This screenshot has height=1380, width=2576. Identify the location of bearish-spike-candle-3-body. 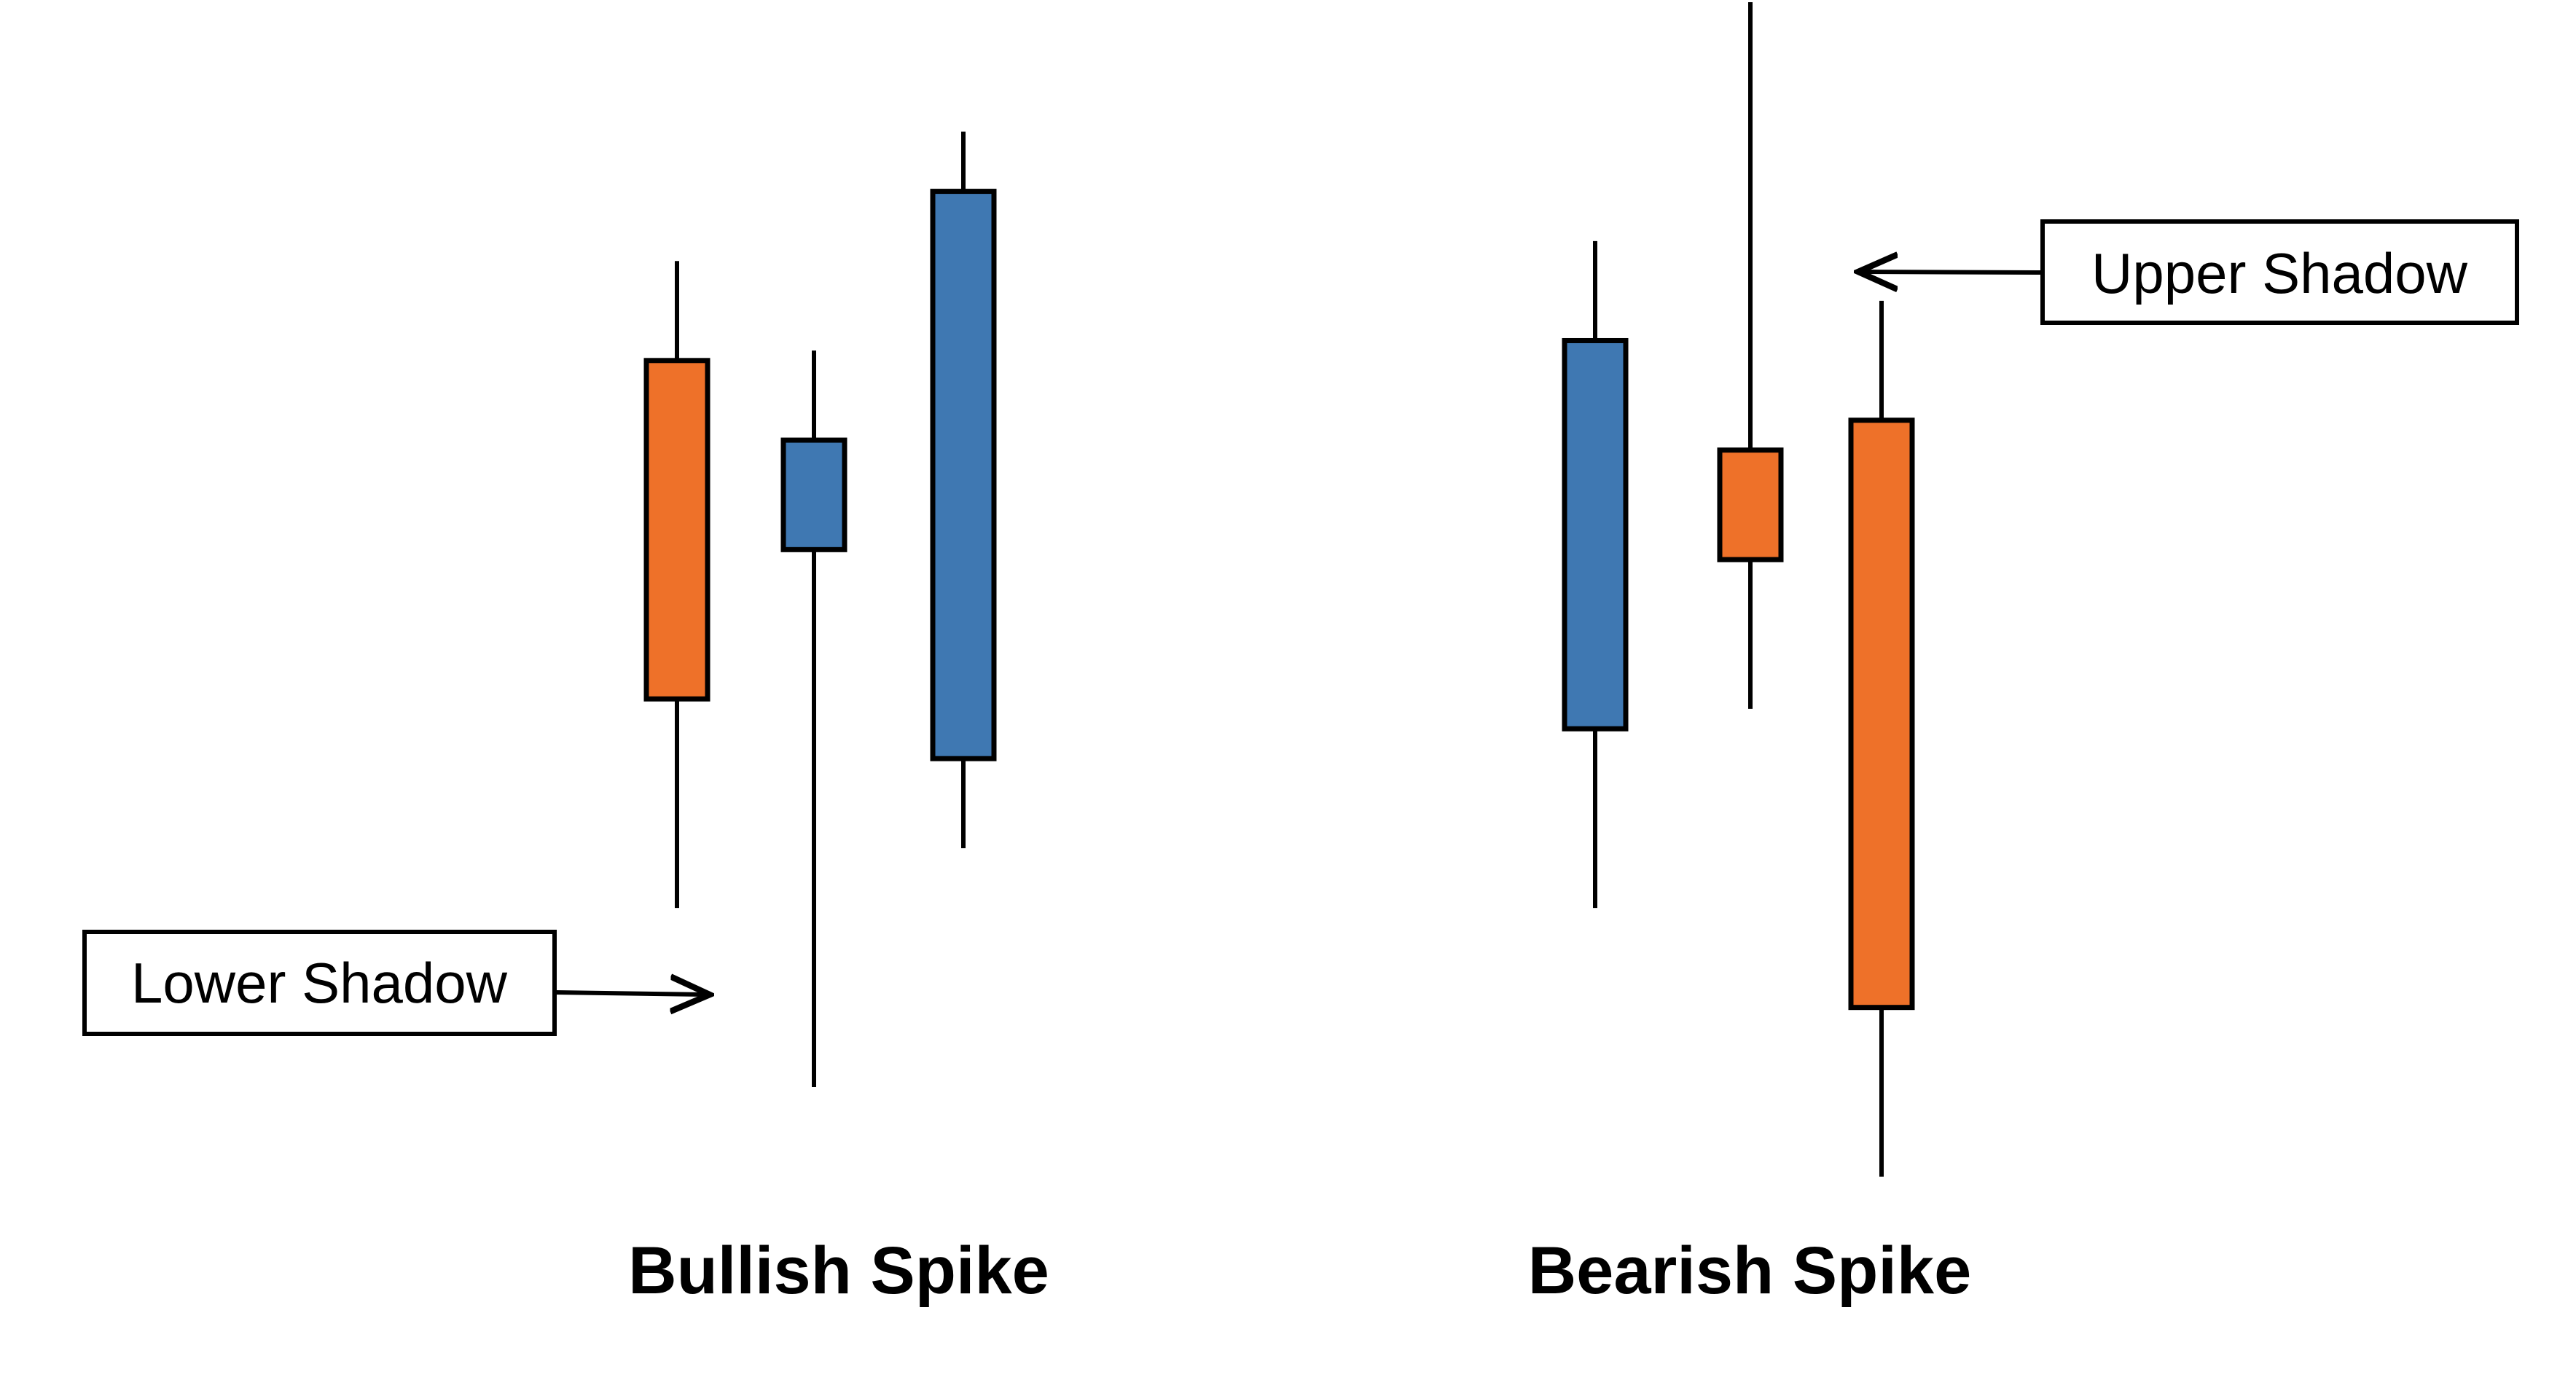
(1881, 714).